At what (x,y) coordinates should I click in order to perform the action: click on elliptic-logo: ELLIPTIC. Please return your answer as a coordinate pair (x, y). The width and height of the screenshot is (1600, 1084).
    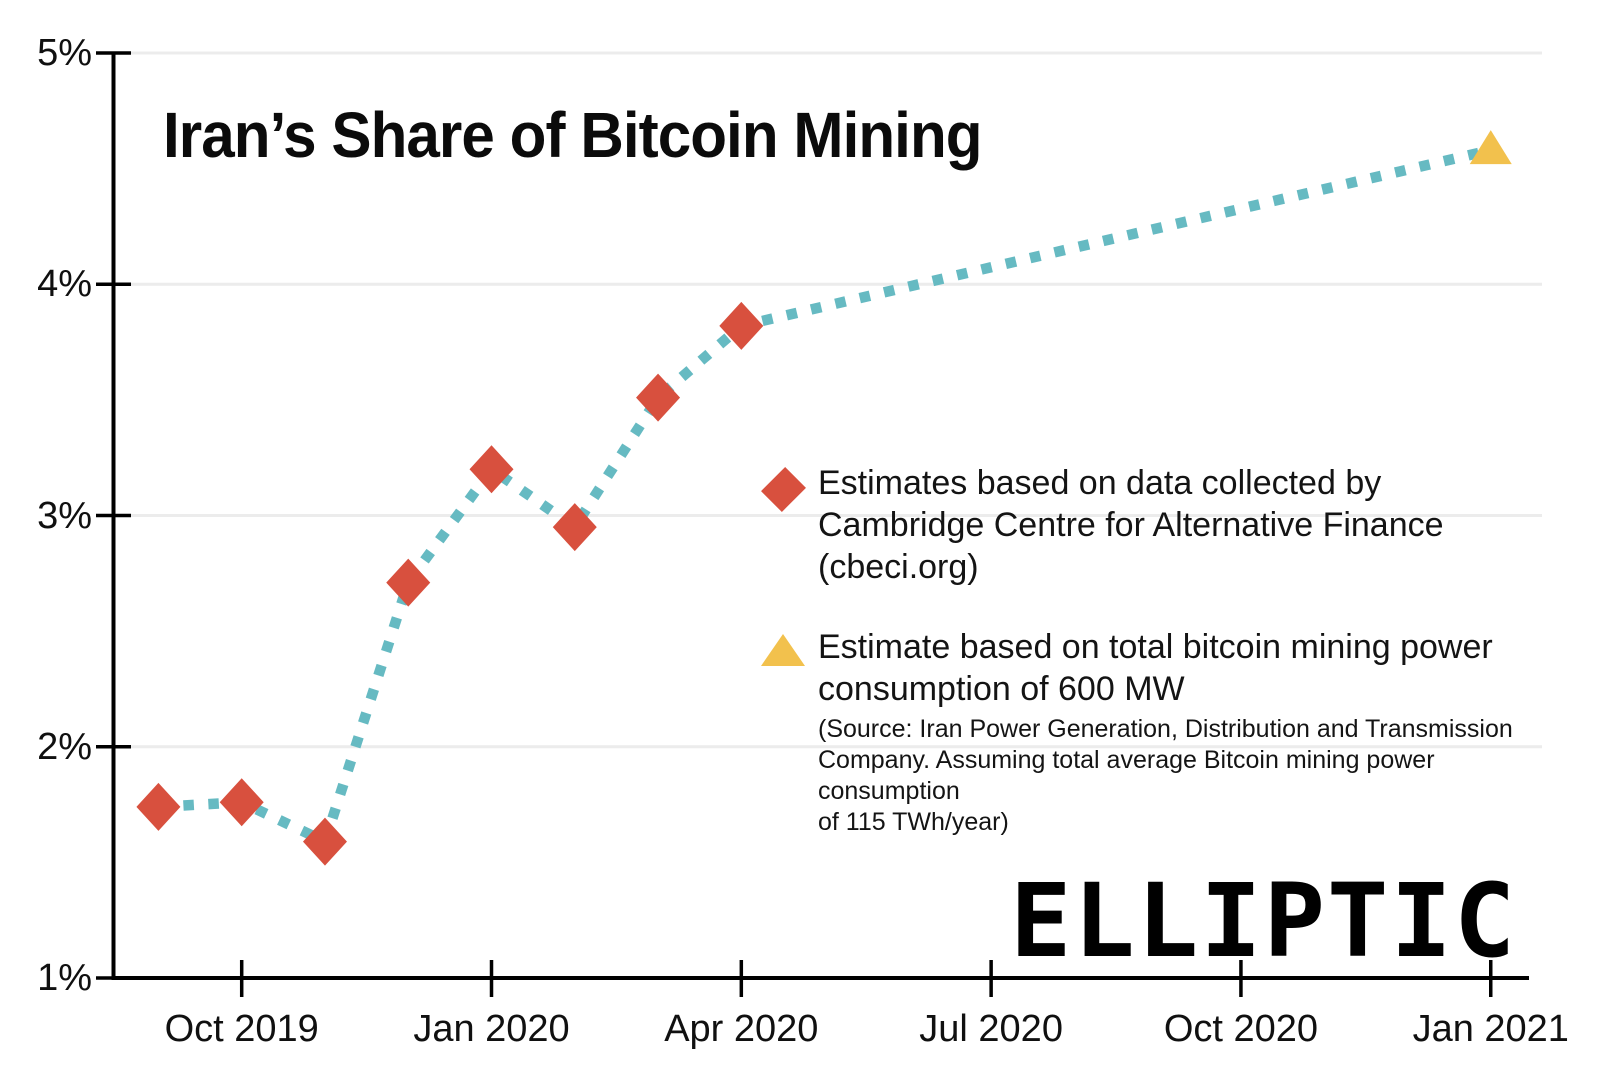
    Looking at the image, I should click on (1264, 921).